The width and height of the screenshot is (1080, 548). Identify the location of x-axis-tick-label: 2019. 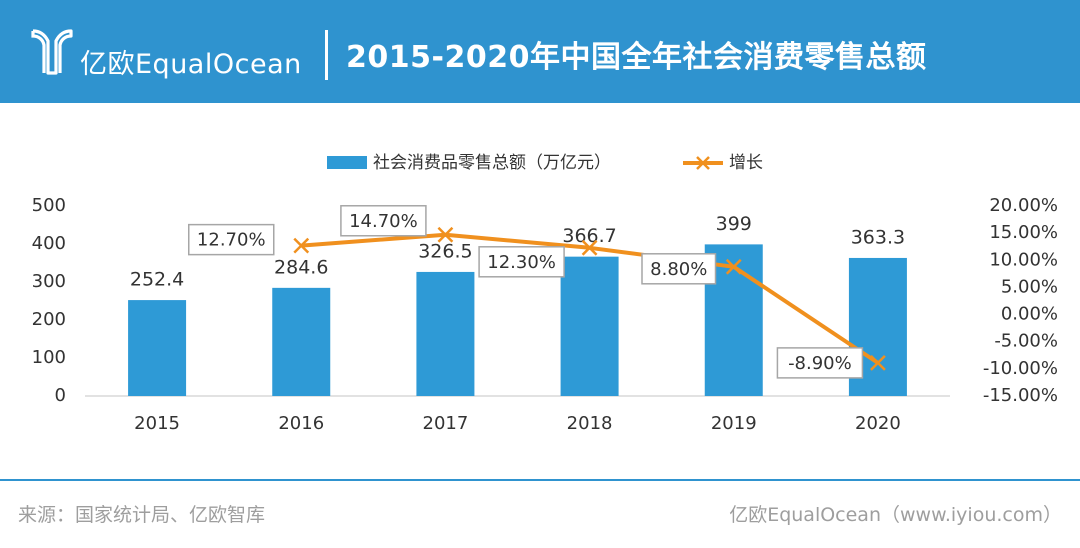
(734, 423).